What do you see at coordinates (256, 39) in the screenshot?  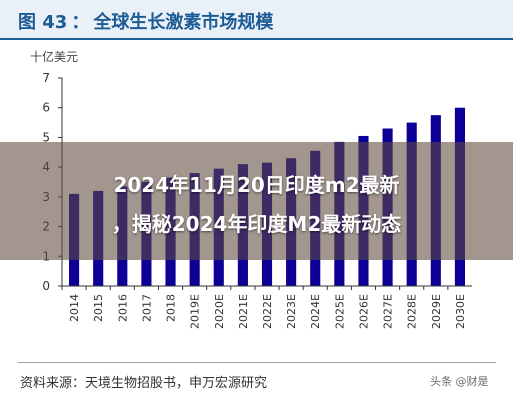 I see `header-rule` at bounding box center [256, 39].